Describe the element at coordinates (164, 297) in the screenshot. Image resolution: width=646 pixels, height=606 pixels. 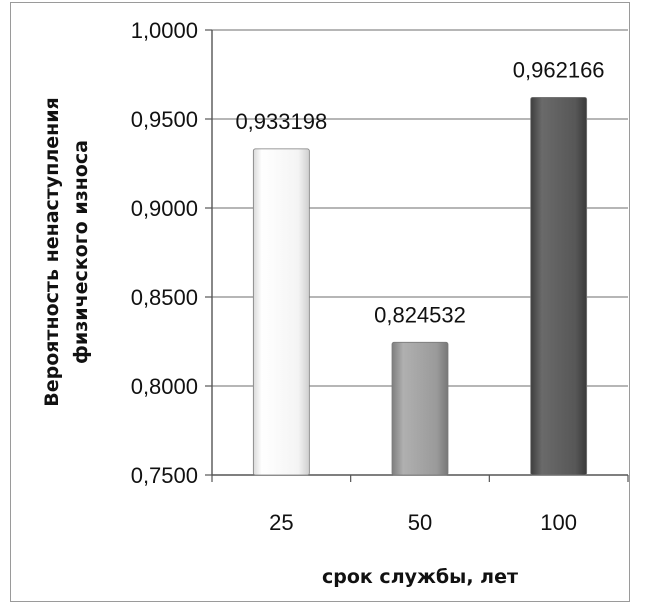
I see `y-tick-label: 0,8500` at that location.